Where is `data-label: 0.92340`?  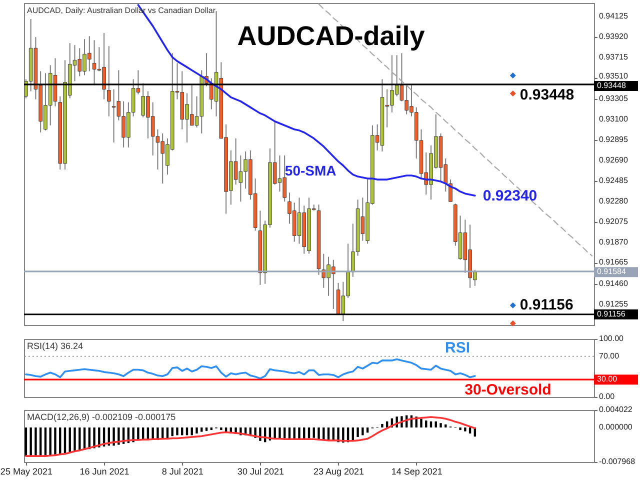 data-label: 0.92340 is located at coordinates (510, 196).